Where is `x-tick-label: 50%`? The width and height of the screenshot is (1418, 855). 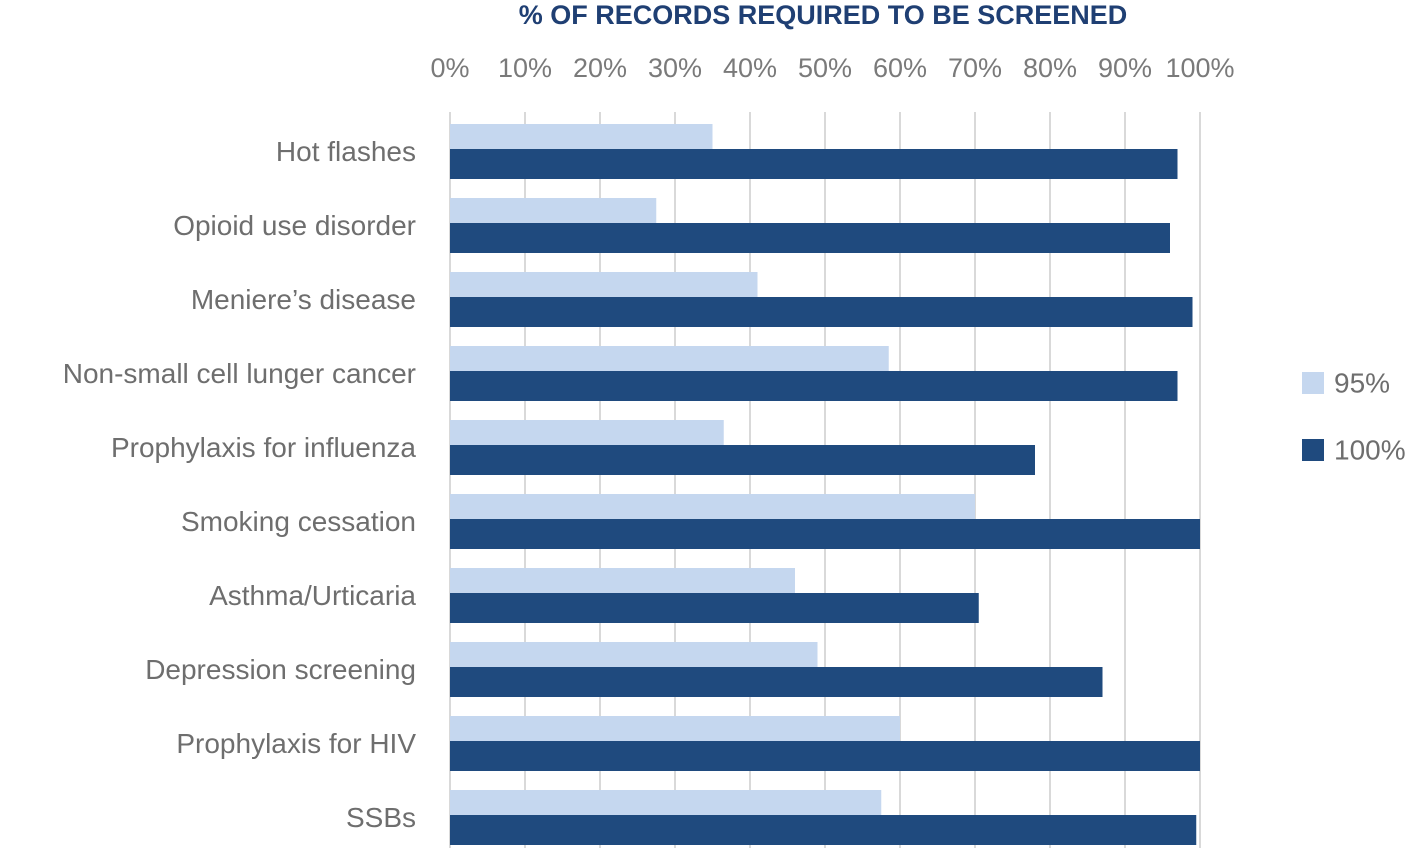
x-tick-label: 50% is located at coordinates (825, 68).